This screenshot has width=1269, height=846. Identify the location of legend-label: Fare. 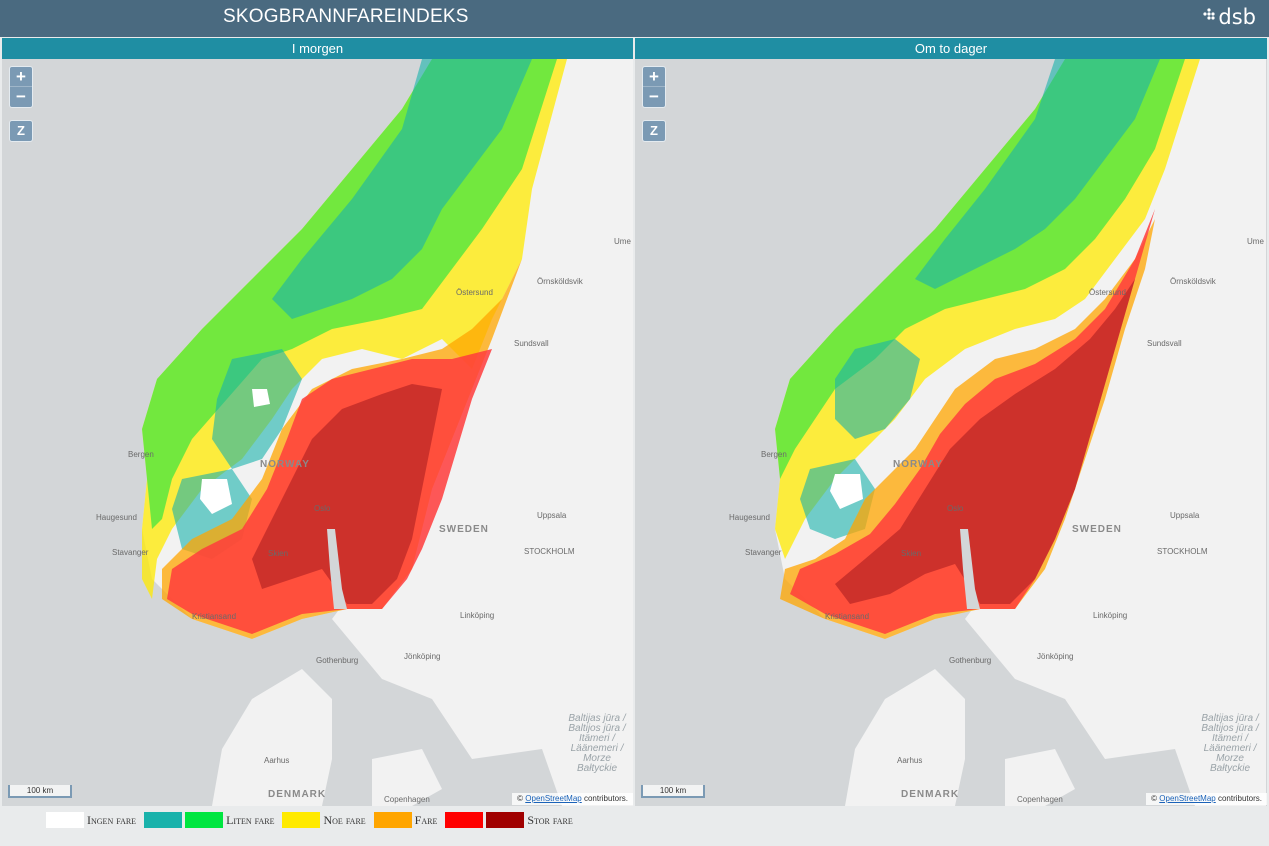
(426, 819).